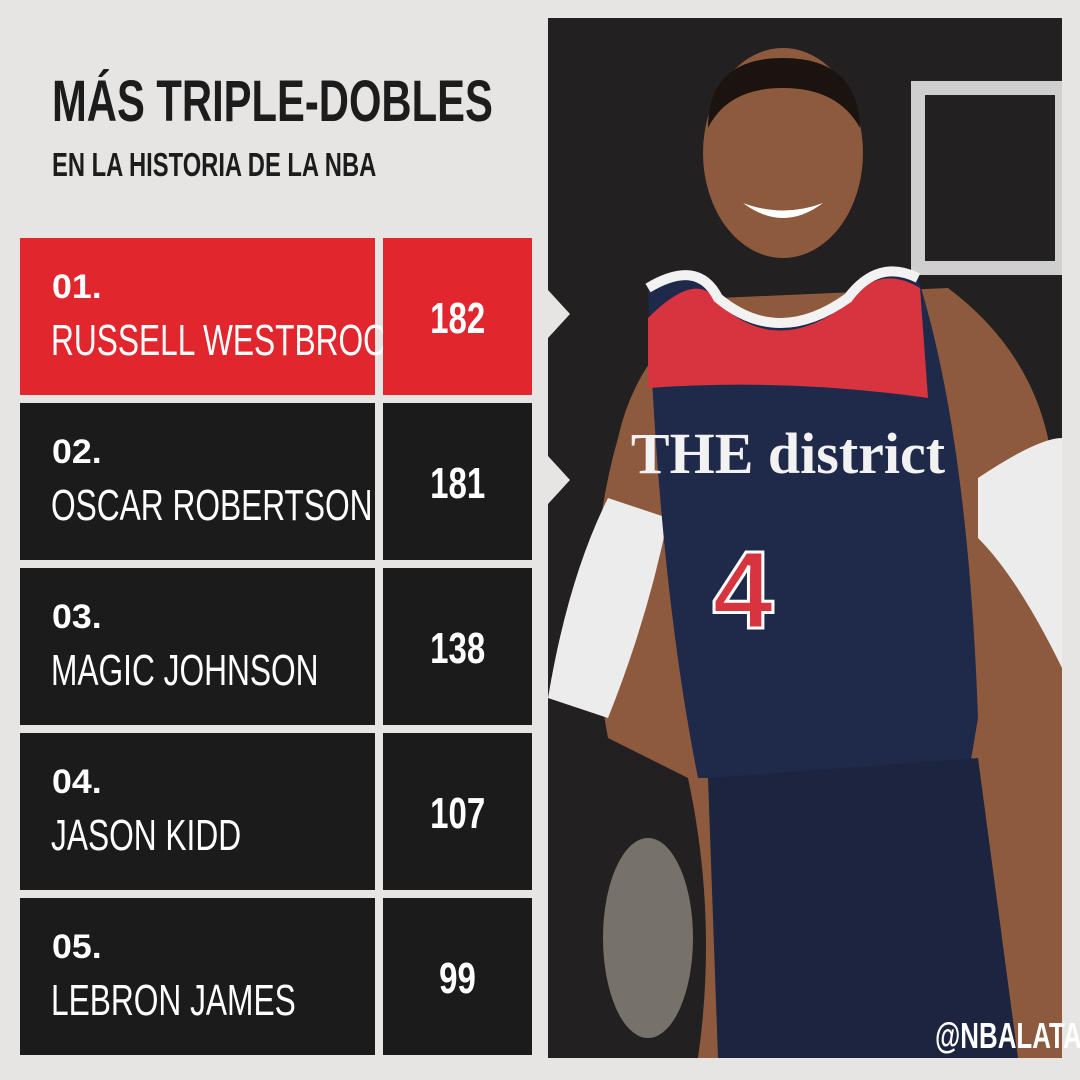 This screenshot has width=1080, height=1080. What do you see at coordinates (77, 617) in the screenshot?
I see `rank: 03.` at bounding box center [77, 617].